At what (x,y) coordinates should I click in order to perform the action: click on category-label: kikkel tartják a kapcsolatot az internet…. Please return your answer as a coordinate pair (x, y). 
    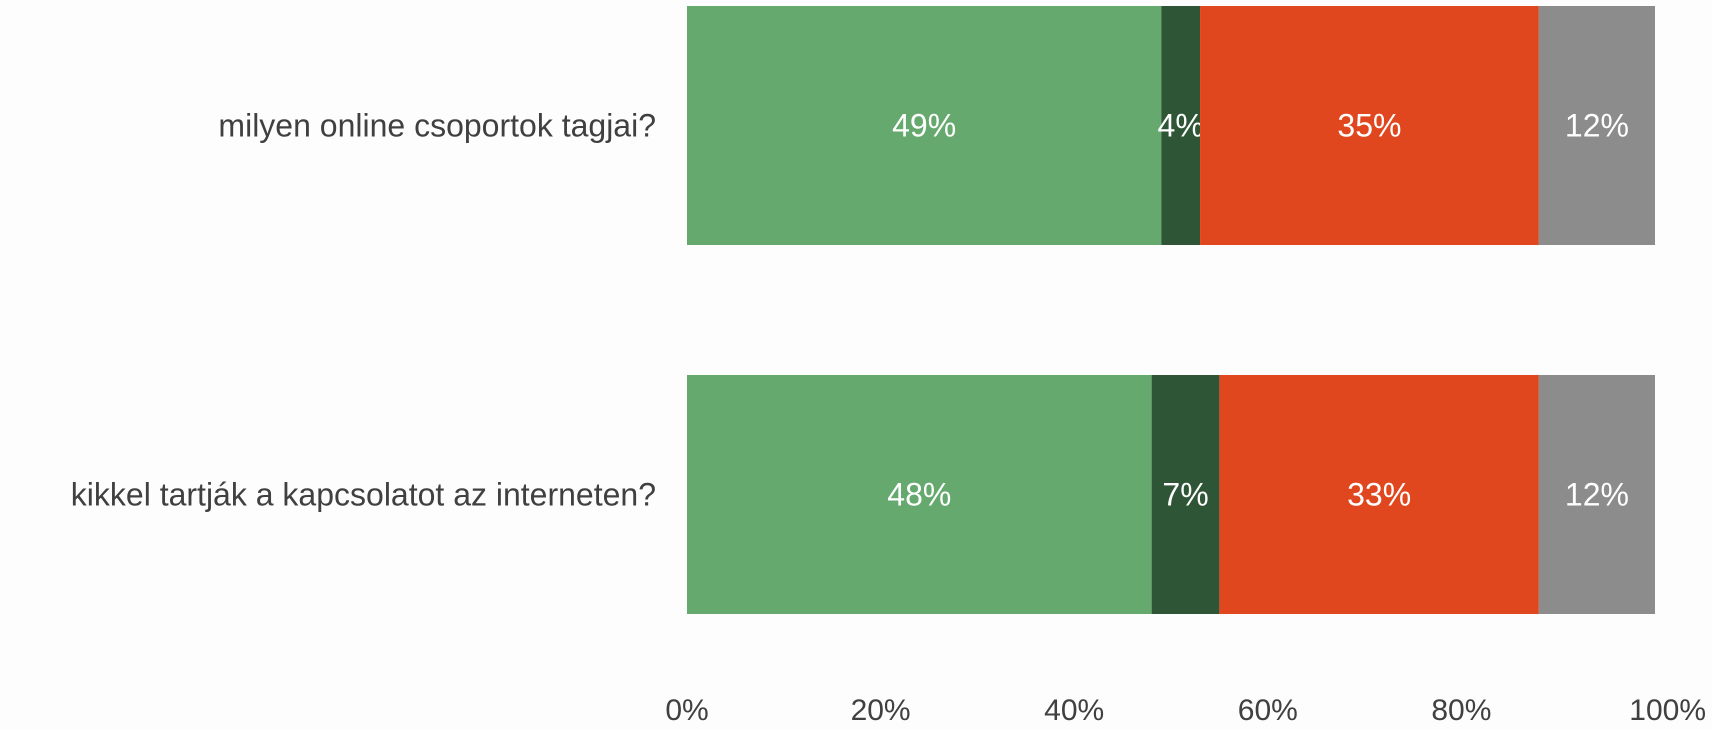
    Looking at the image, I should click on (363, 495).